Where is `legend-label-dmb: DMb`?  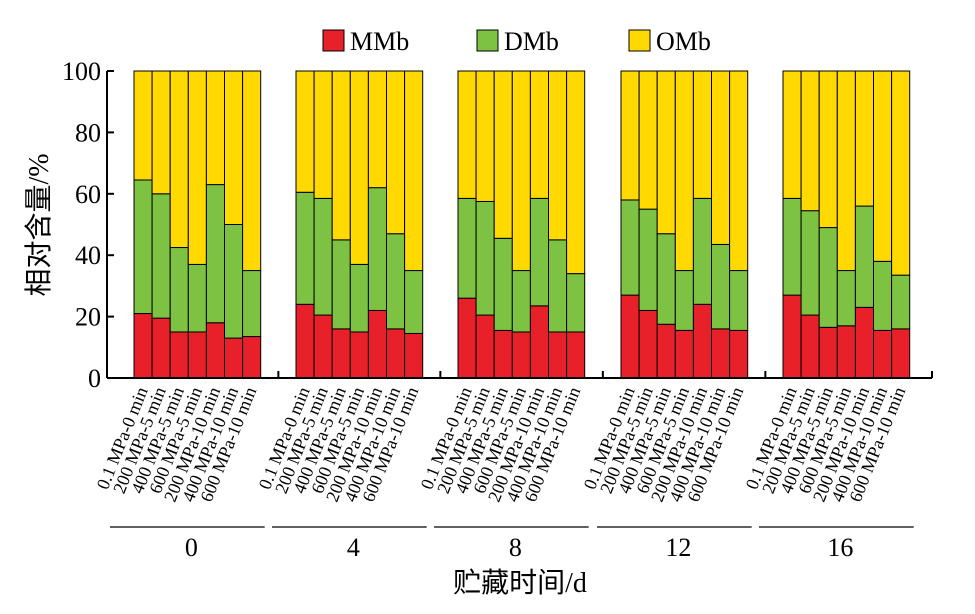 legend-label-dmb: DMb is located at coordinates (531, 41).